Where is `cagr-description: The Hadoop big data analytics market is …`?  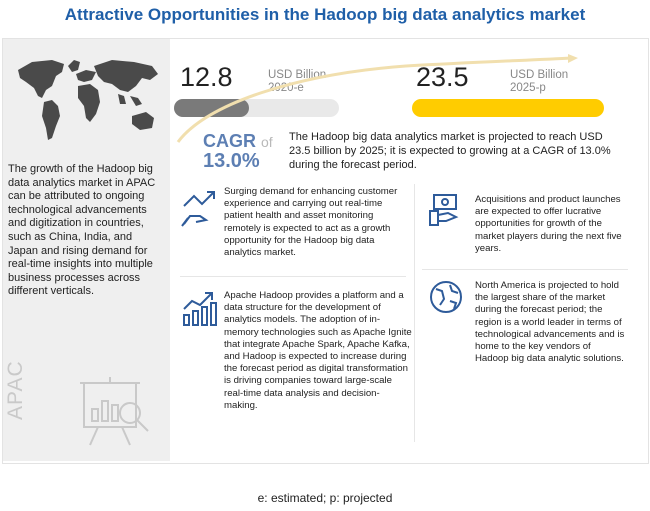 cagr-description: The Hadoop big data analytics market is … is located at coordinates (450, 151).